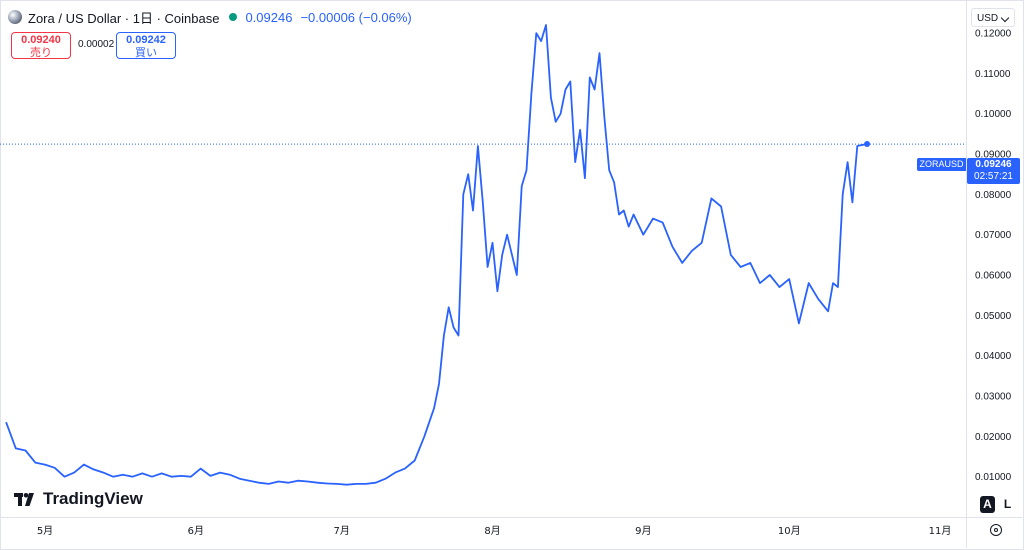  What do you see at coordinates (993, 195) in the screenshot?
I see `y-tick-label: 0.08000` at bounding box center [993, 195].